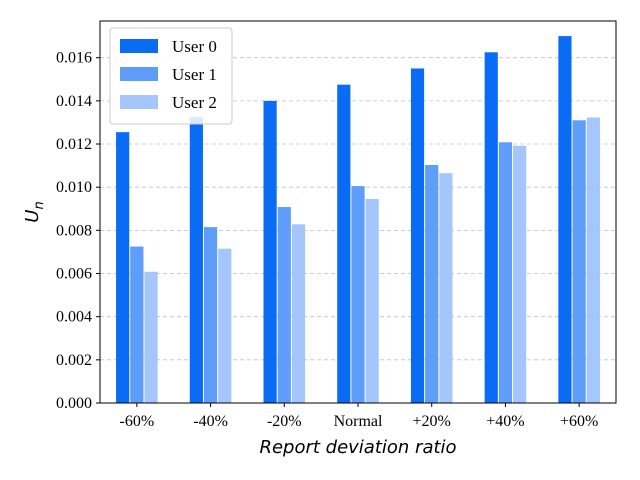 This screenshot has width=640, height=480. What do you see at coordinates (74, 317) in the screenshot?
I see `y-tick-label: 0.004` at bounding box center [74, 317].